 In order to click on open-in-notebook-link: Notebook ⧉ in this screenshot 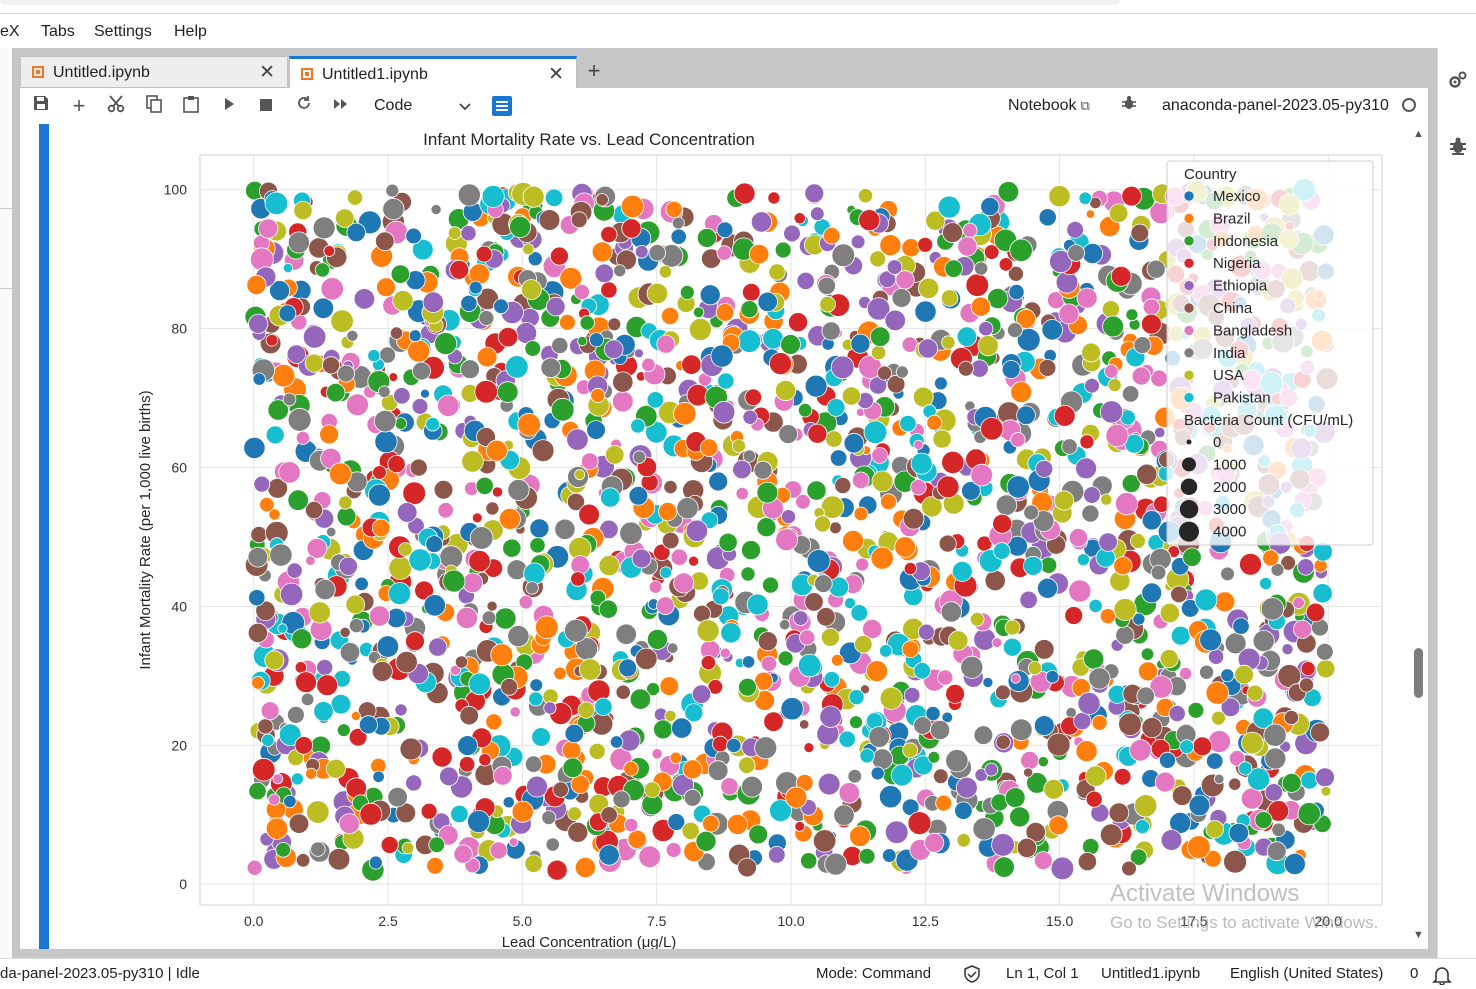, I will do `click(1049, 106)`.